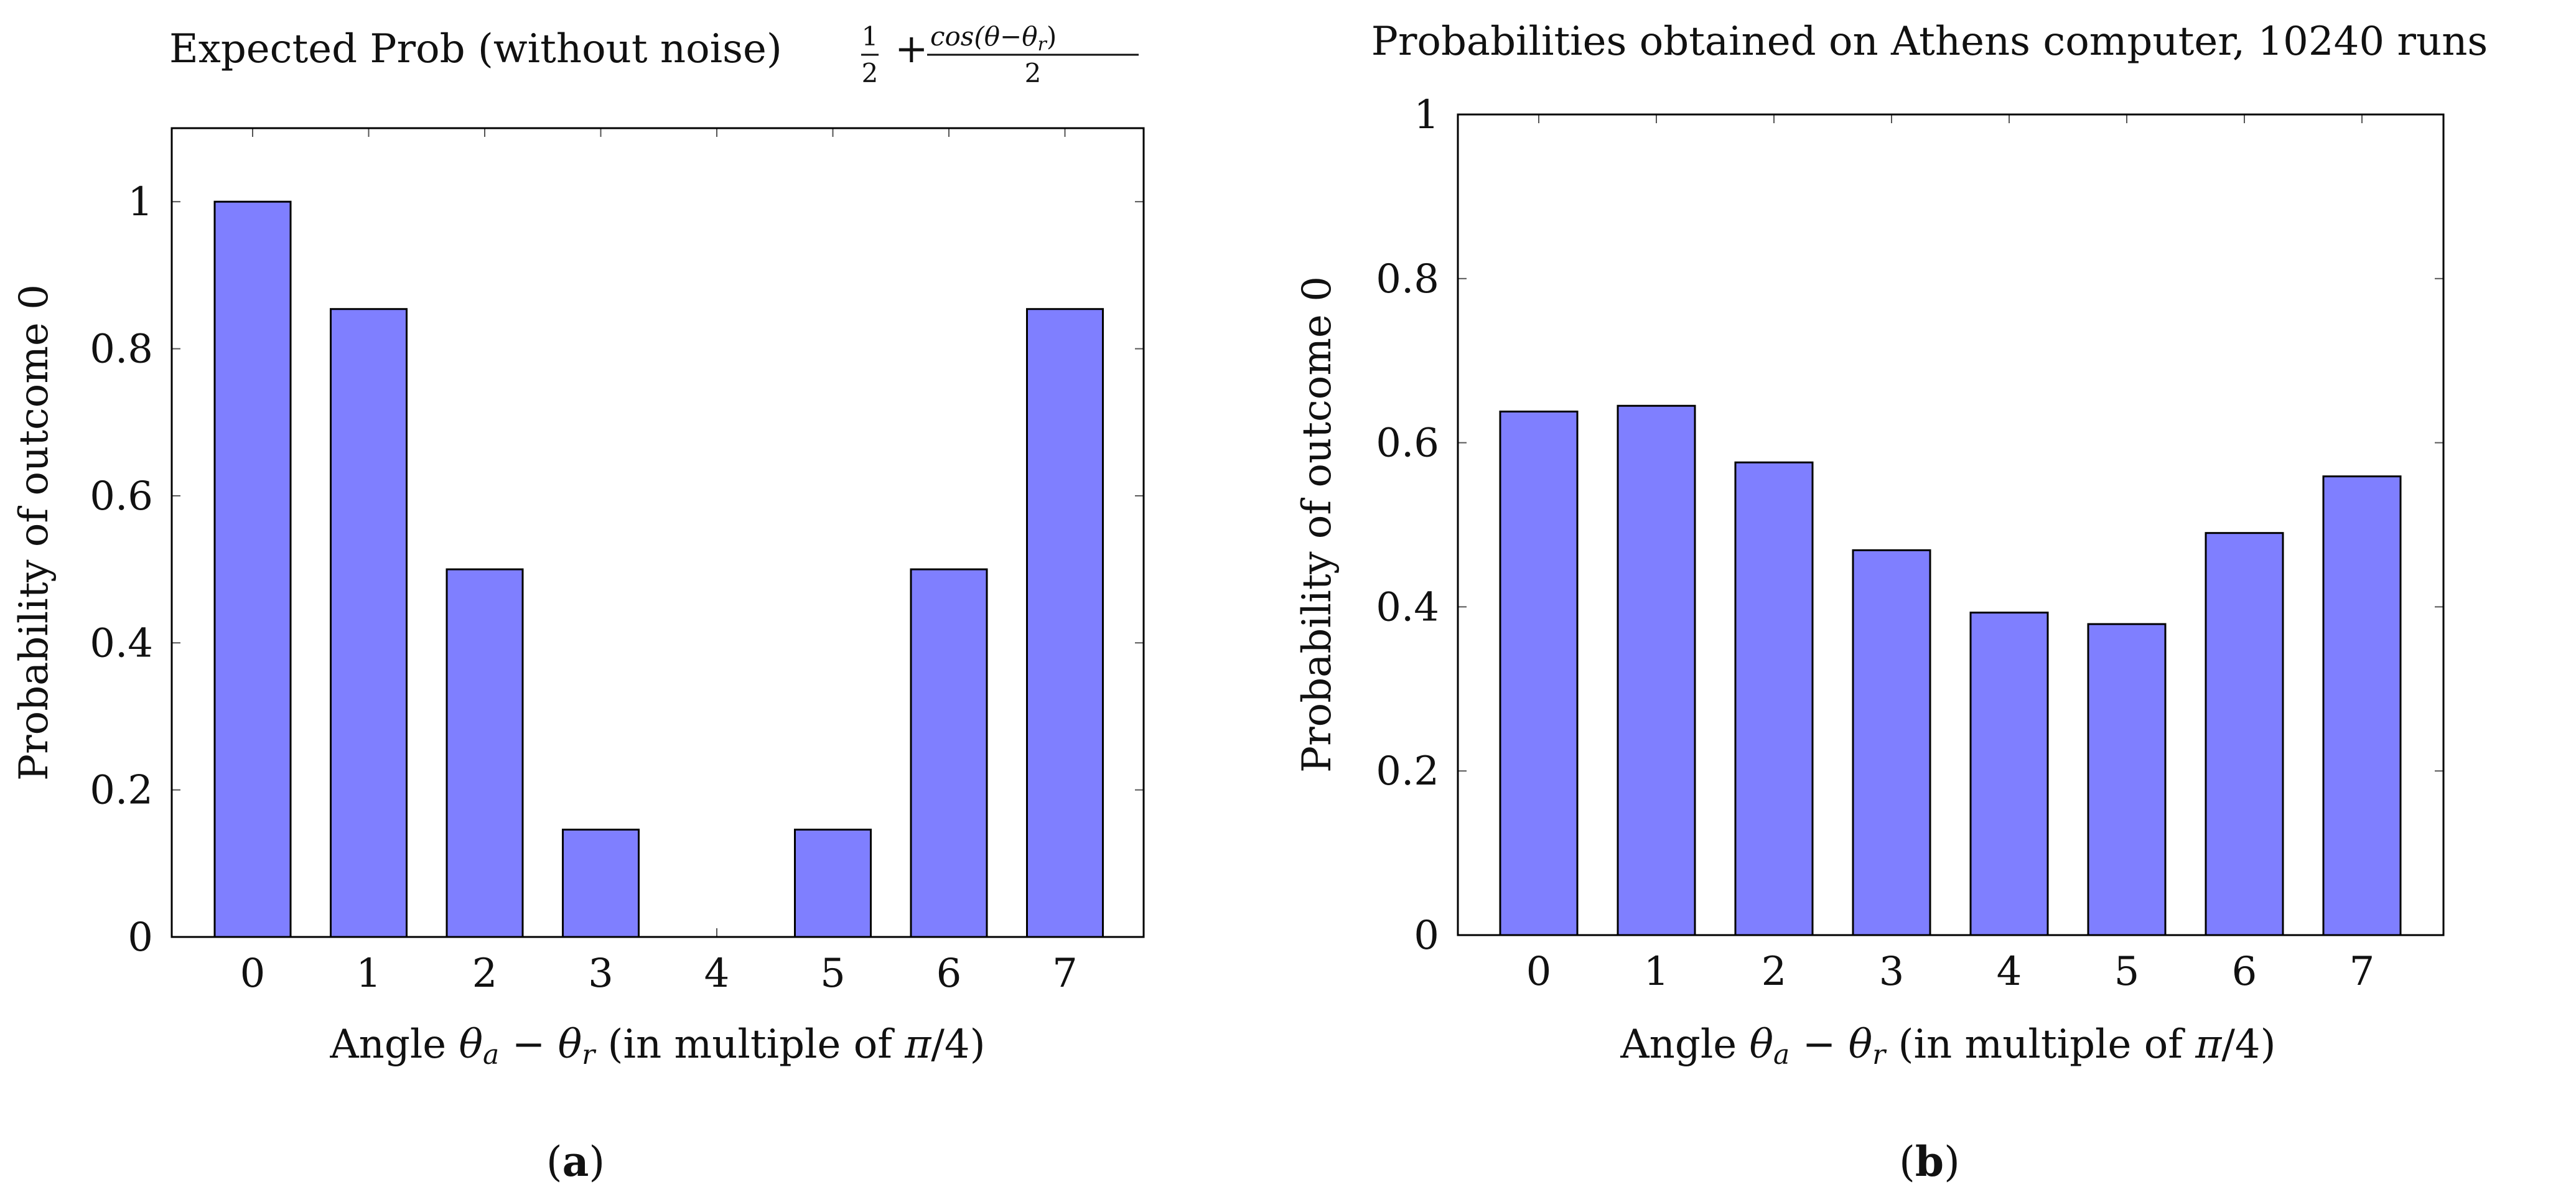 This screenshot has height=1202, width=2576. What do you see at coordinates (1774, 972) in the screenshot?
I see `x-tick-label-b-2: 2` at bounding box center [1774, 972].